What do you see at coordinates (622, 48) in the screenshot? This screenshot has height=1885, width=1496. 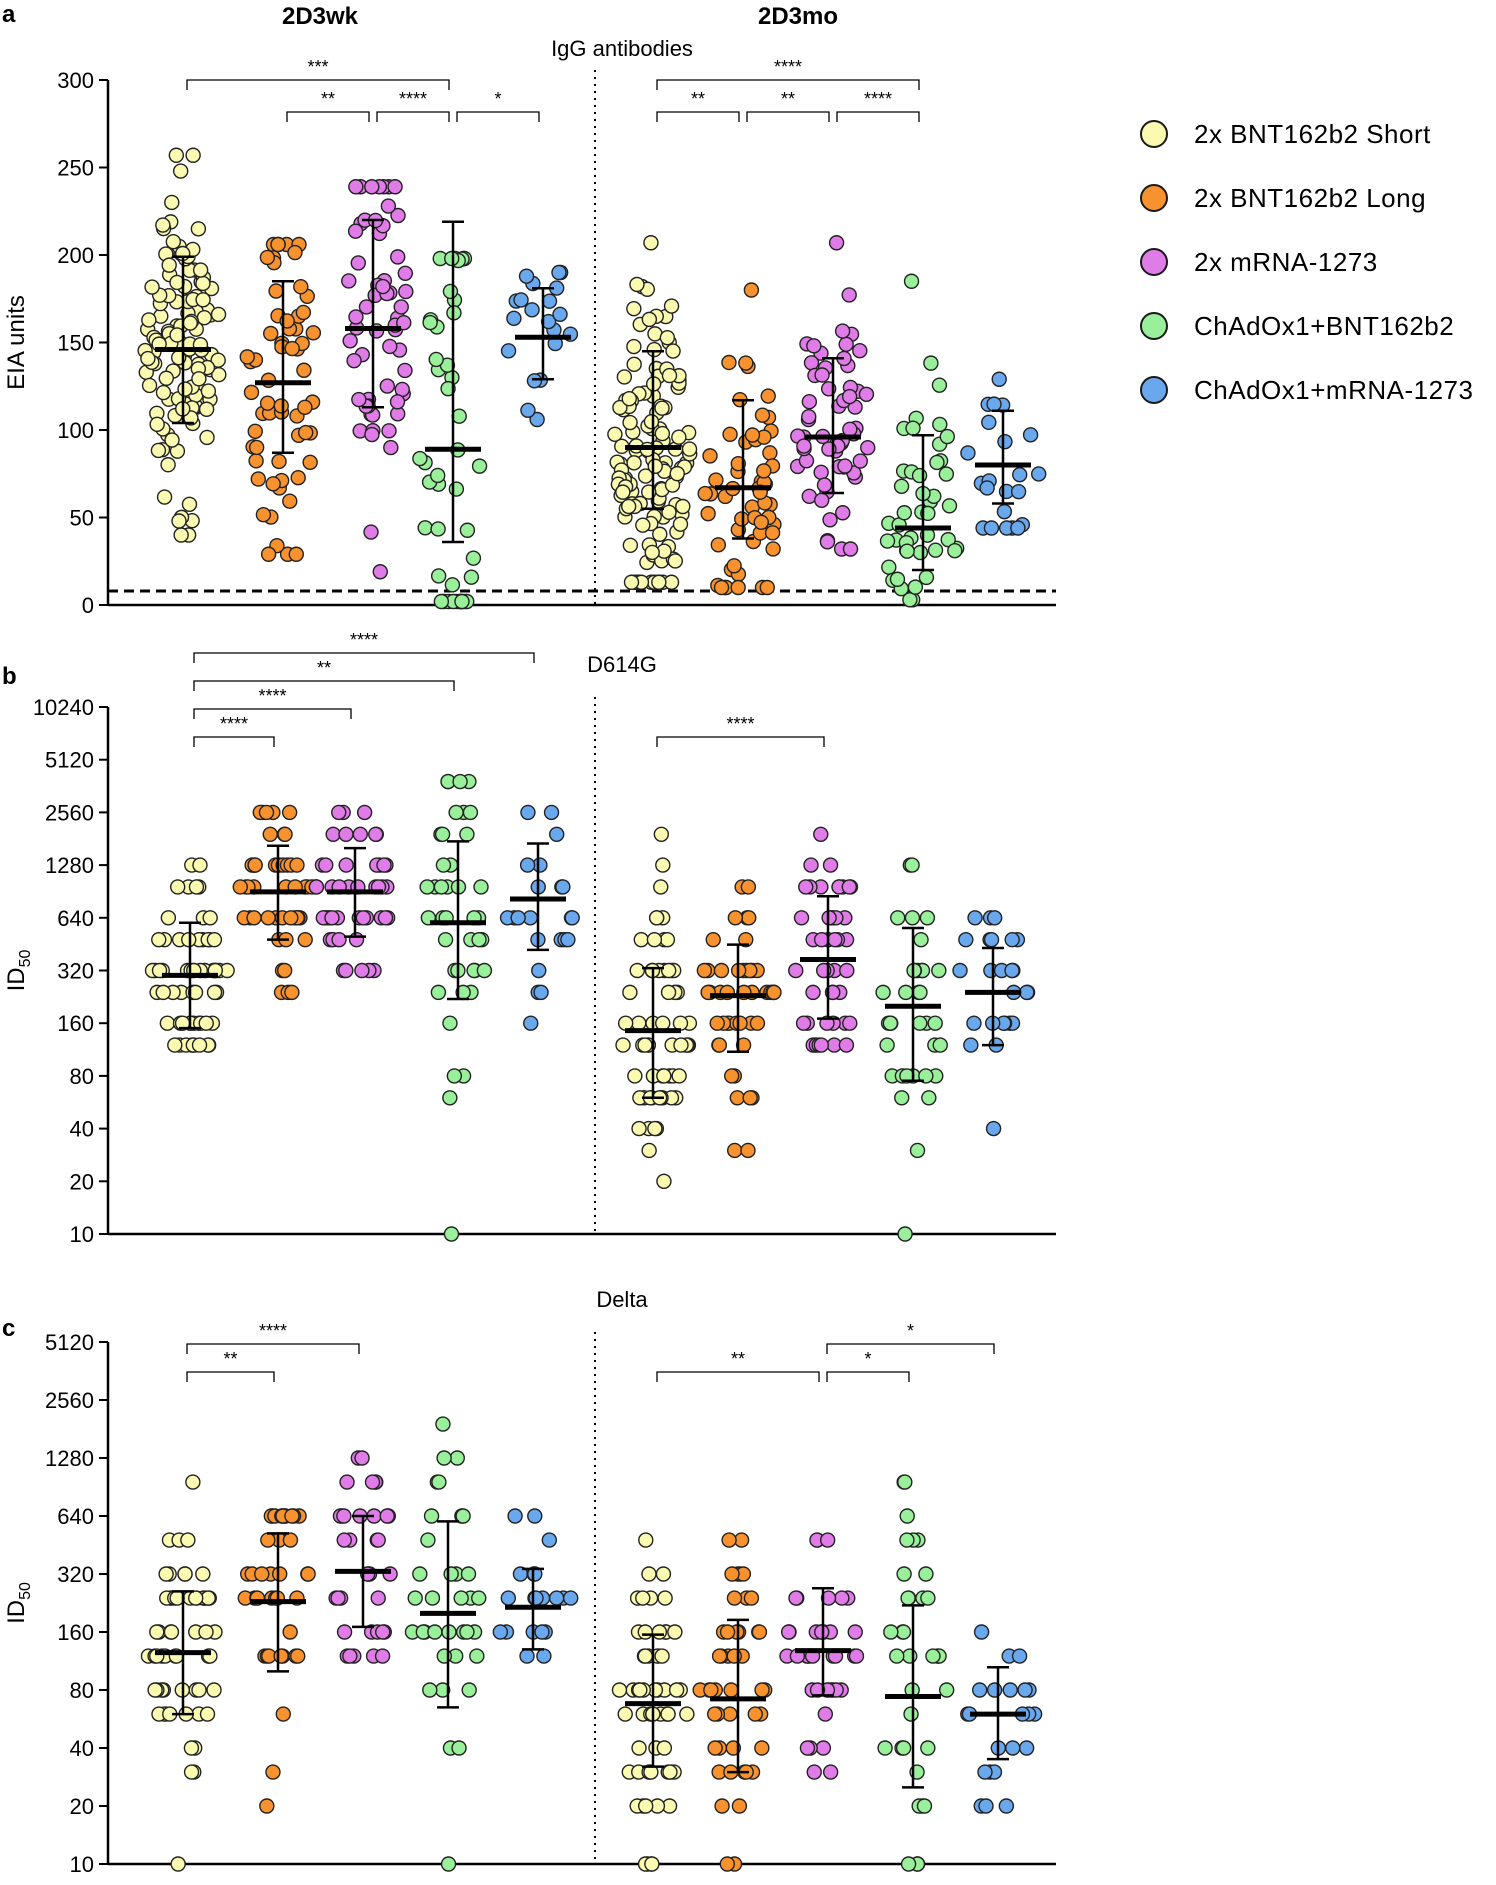 I see `chart-title: IgG antibodies` at bounding box center [622, 48].